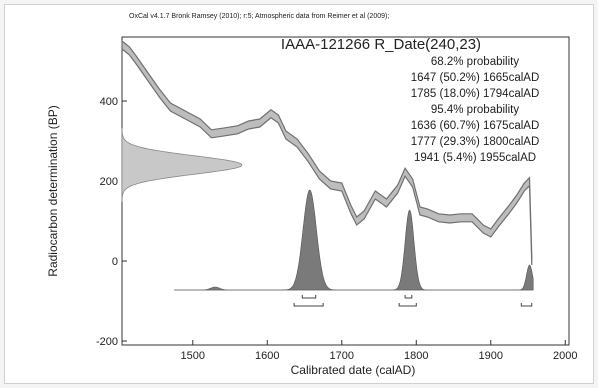  What do you see at coordinates (475, 142) in the screenshot?
I see `annotation-line: 1777 (29.3%) 1800calAD` at bounding box center [475, 142].